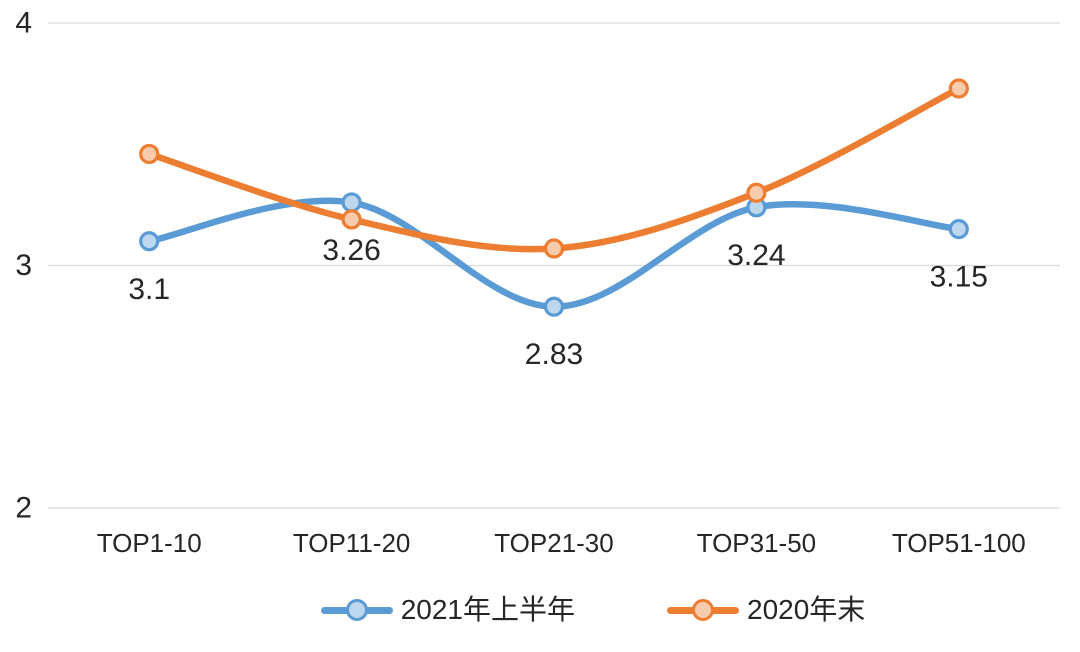  I want to click on y-axis-tick-label: 3, so click(23, 265).